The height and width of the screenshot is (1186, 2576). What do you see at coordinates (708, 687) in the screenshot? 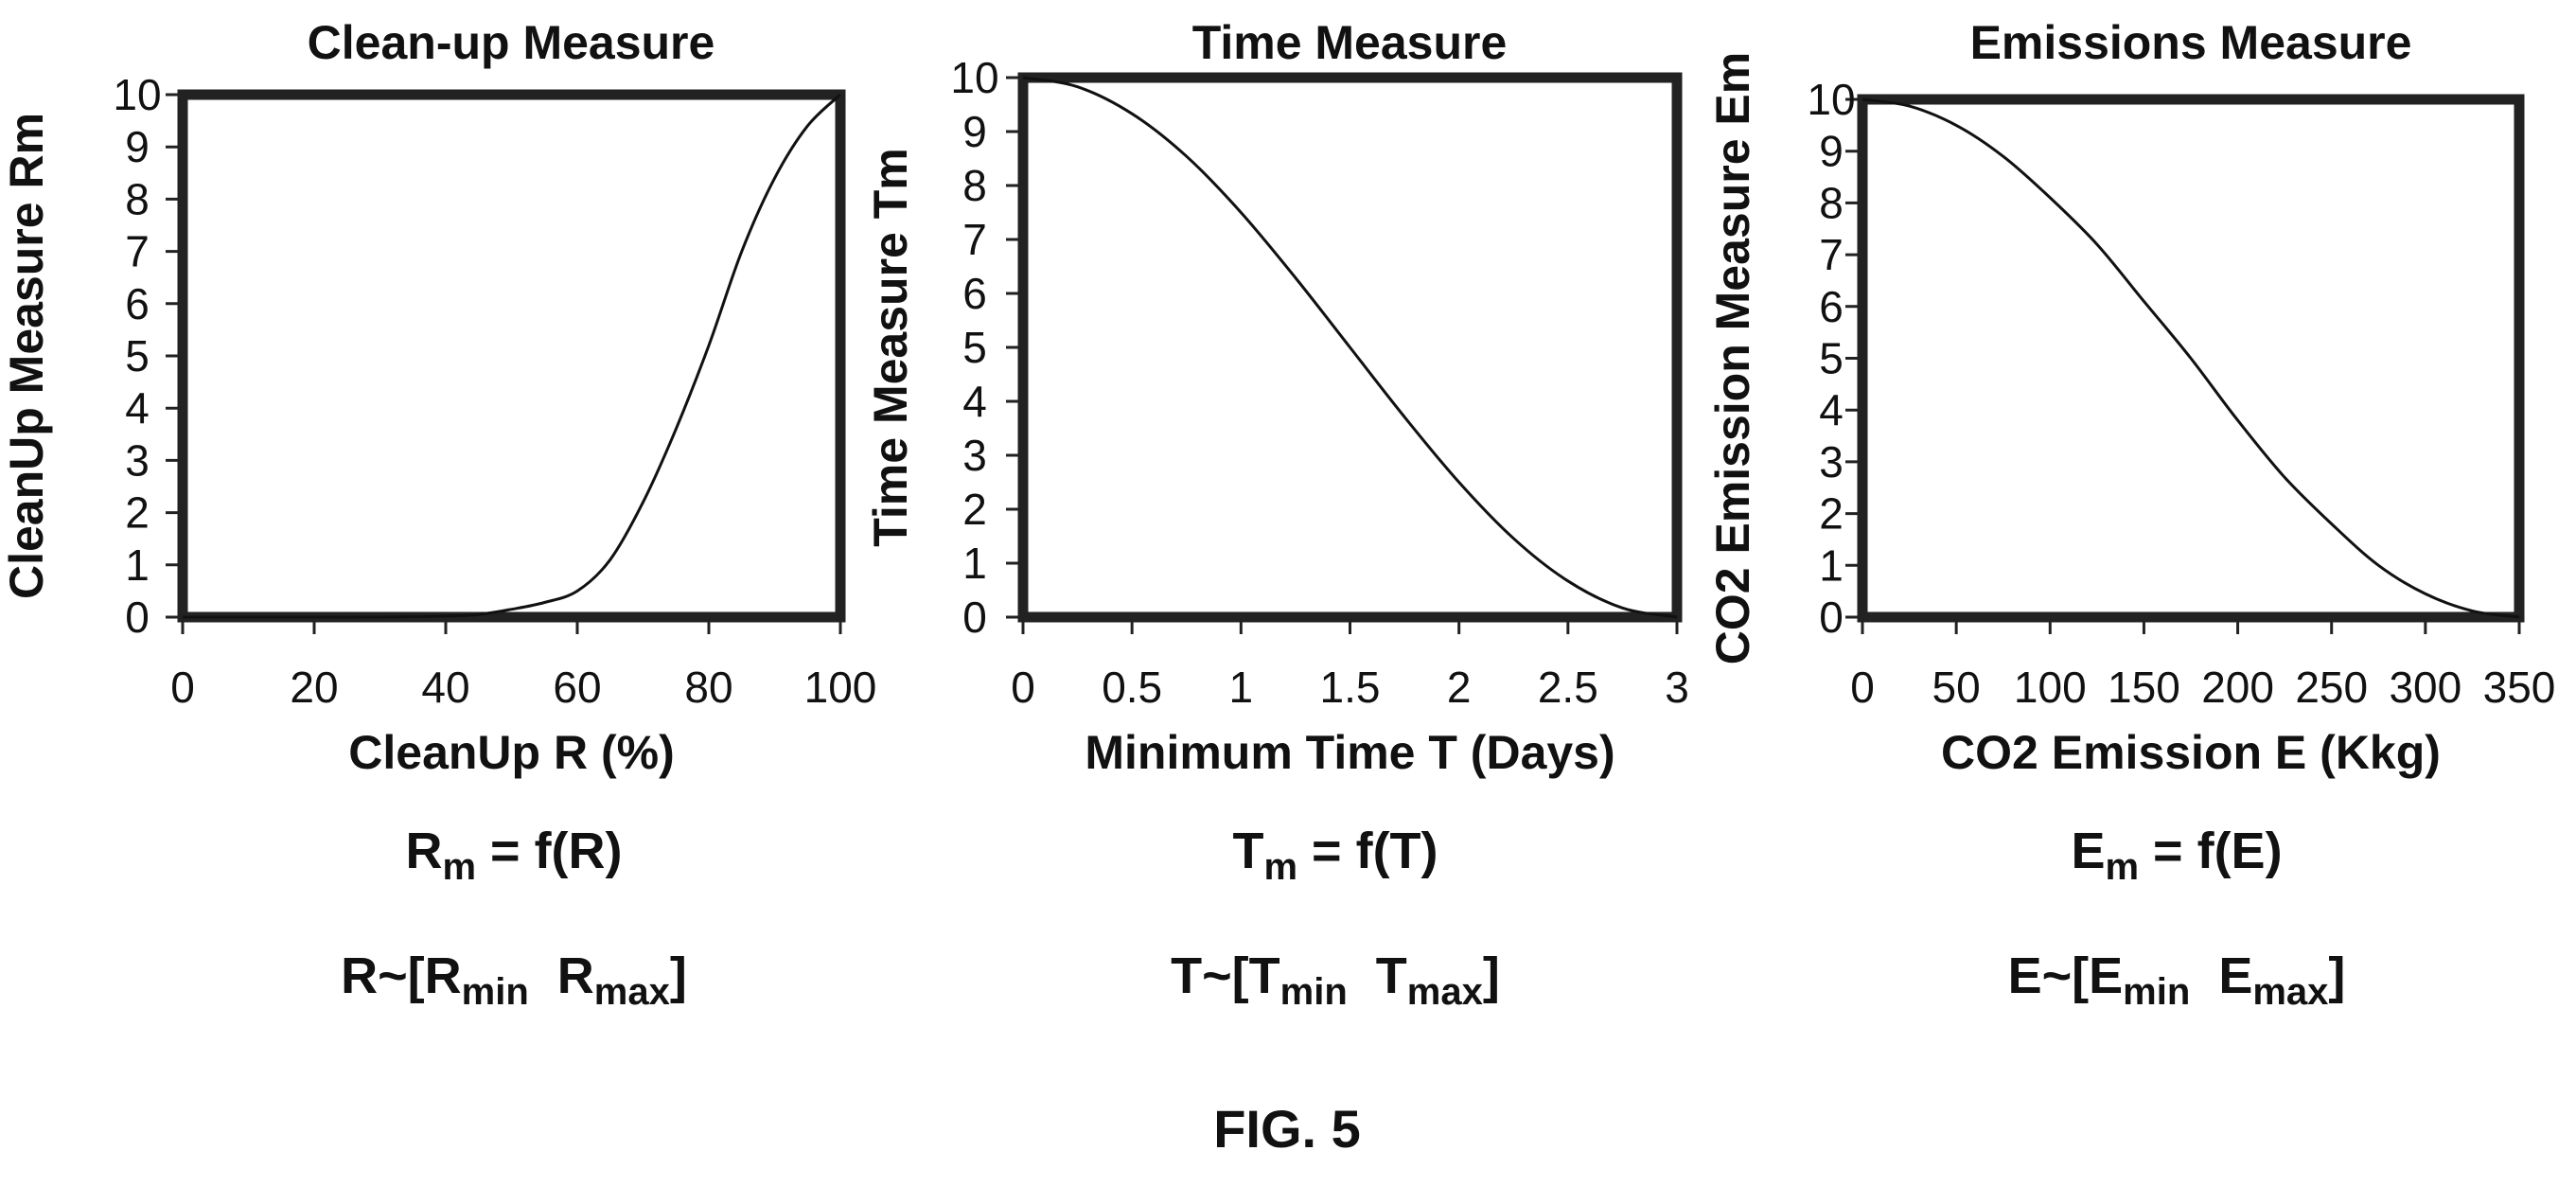
I see `x-tick-label-clean-up-4: 80` at bounding box center [708, 687].